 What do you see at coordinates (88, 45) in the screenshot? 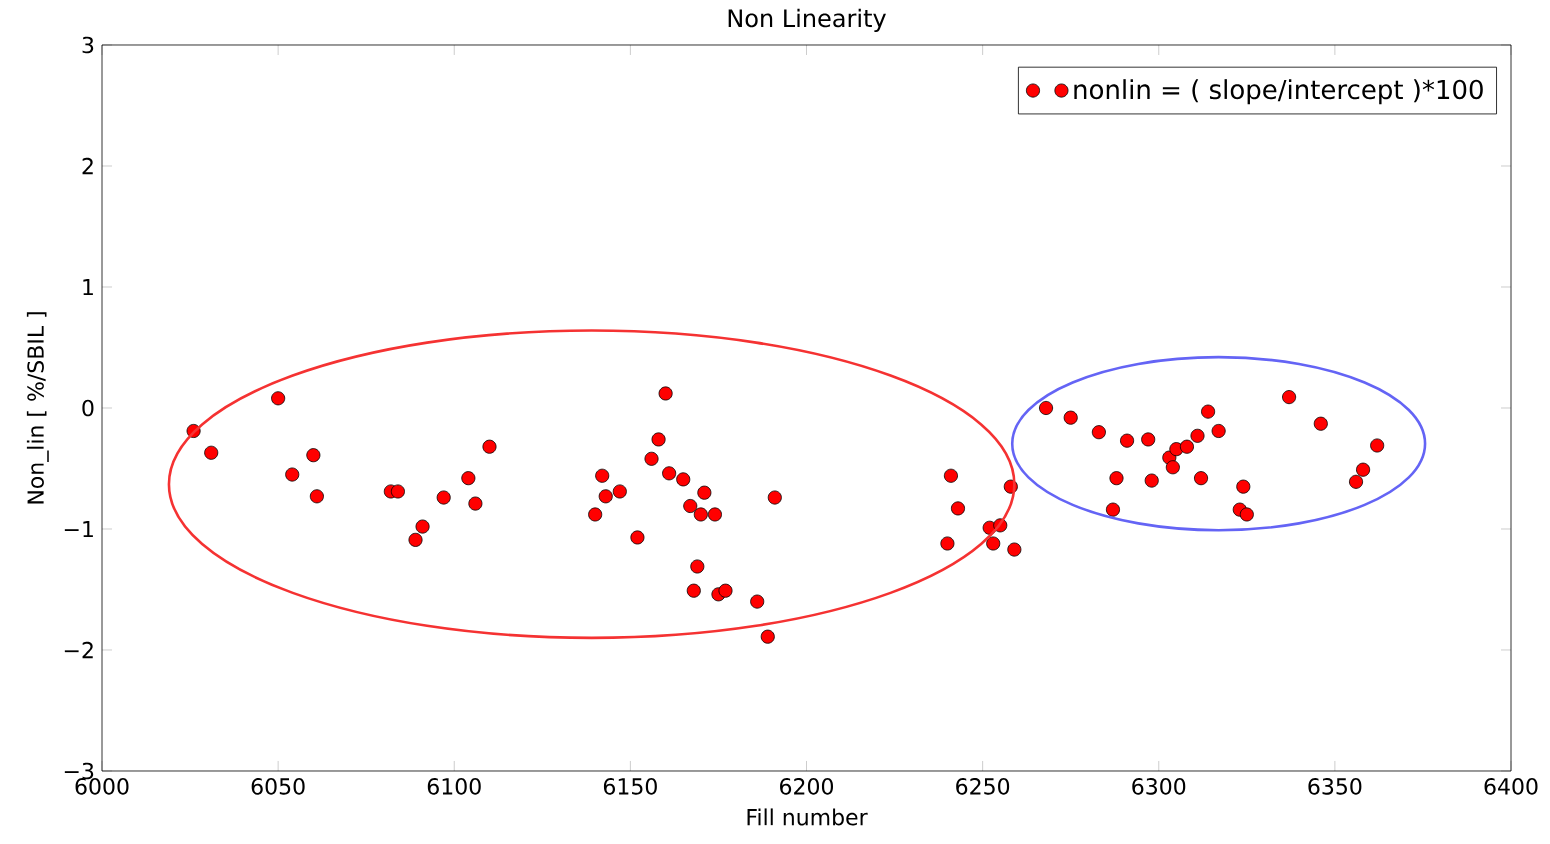
I see `y-tick-label: 3` at bounding box center [88, 45].